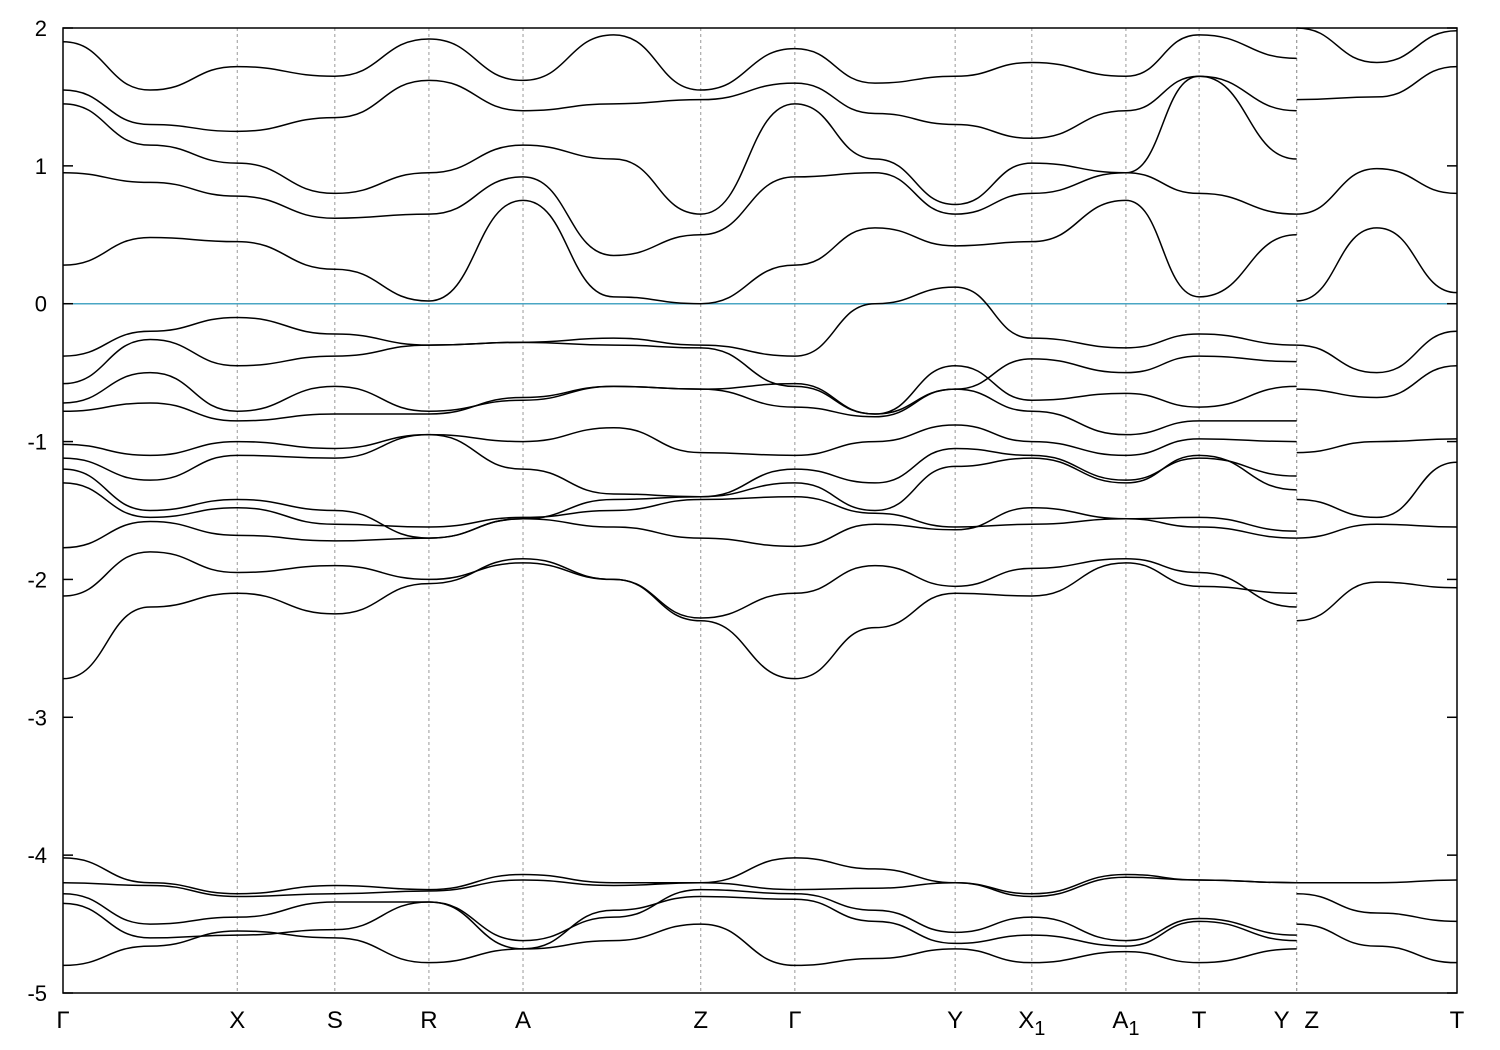 Image resolution: width=1500 pixels, height=1050 pixels. I want to click on kpoint-label-9: A1, so click(1125, 1023).